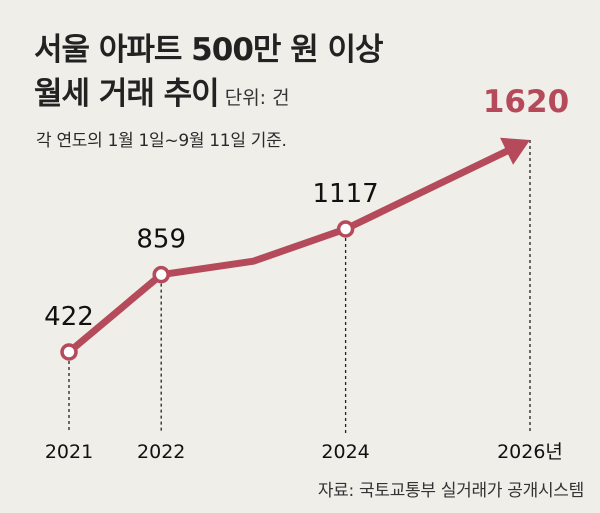 This screenshot has height=513, width=600. I want to click on x-tick-label-2: 2024, so click(345, 452).